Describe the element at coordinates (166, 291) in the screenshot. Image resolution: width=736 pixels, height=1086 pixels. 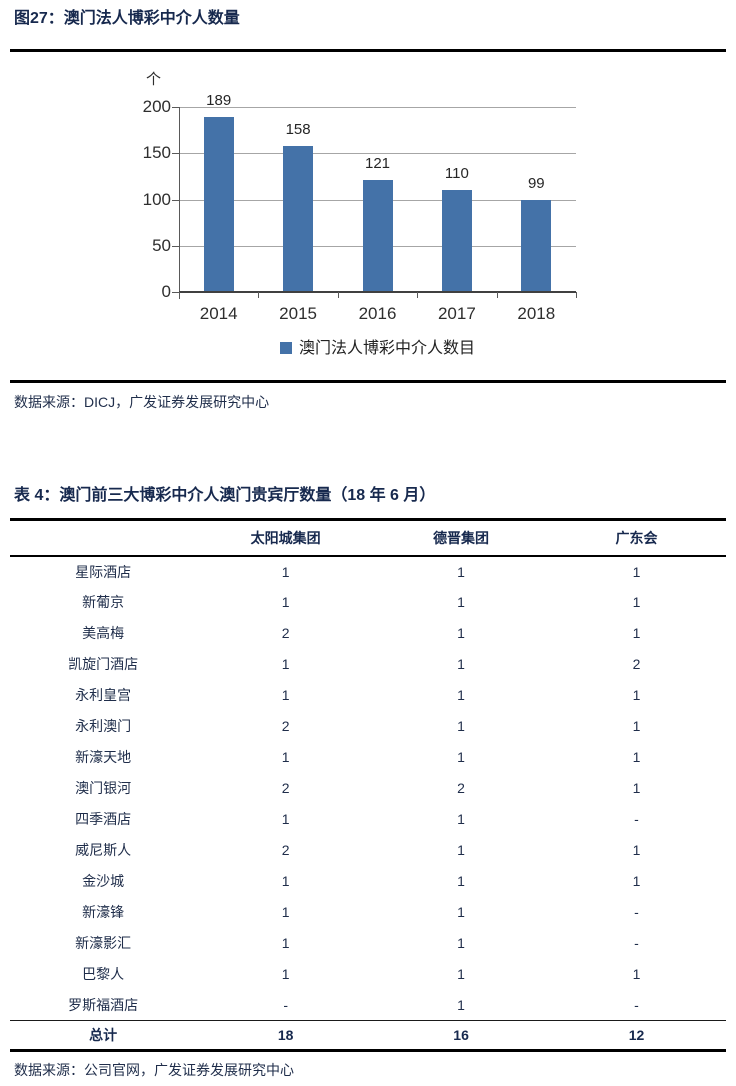
I see `y-axis-tick-label: 0` at that location.